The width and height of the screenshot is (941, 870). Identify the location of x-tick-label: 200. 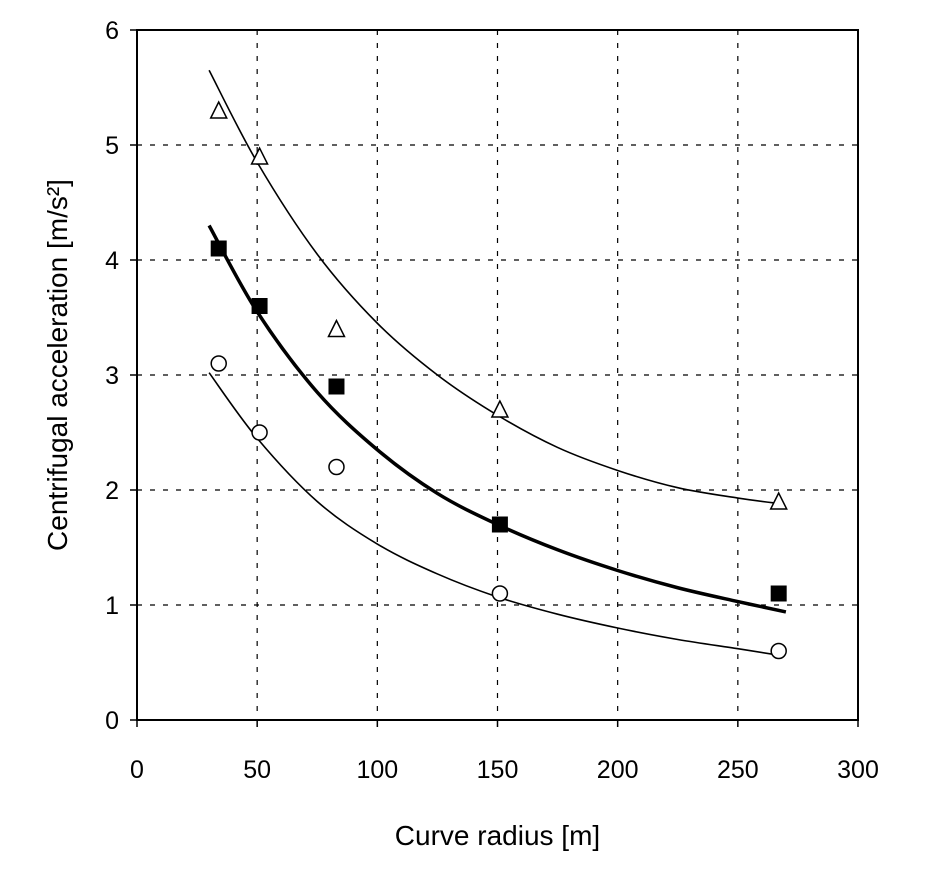
(618, 770).